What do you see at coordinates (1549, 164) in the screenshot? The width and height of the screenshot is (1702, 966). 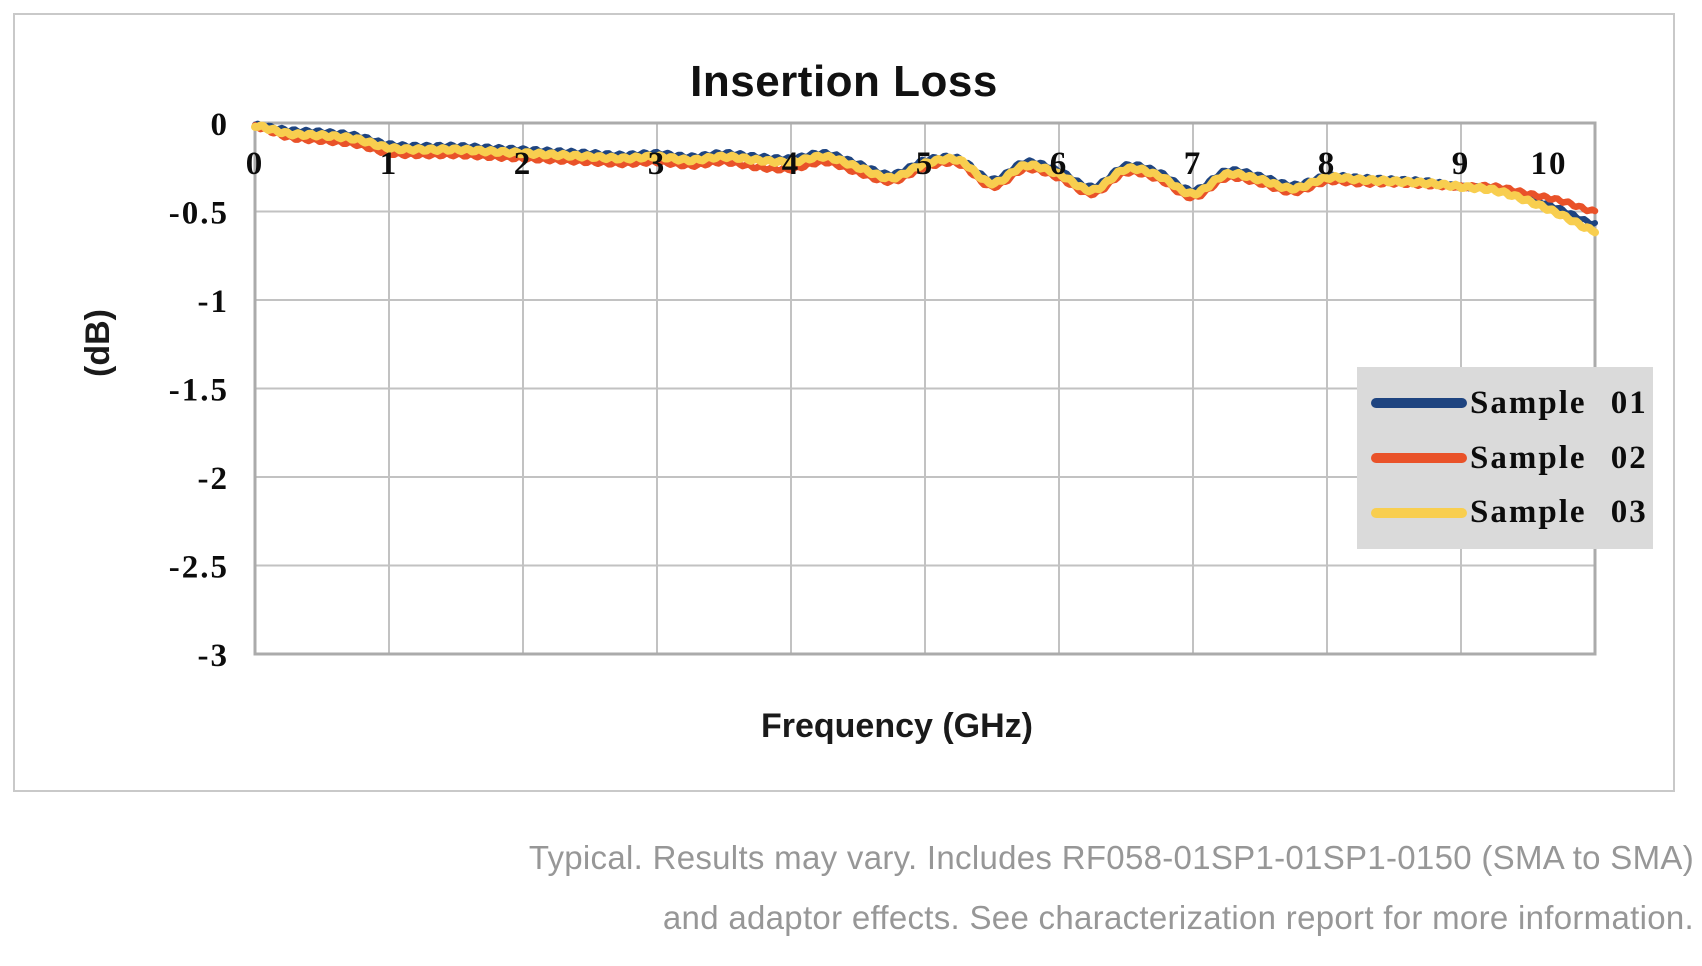 I see `x-tick-label: 10` at bounding box center [1549, 164].